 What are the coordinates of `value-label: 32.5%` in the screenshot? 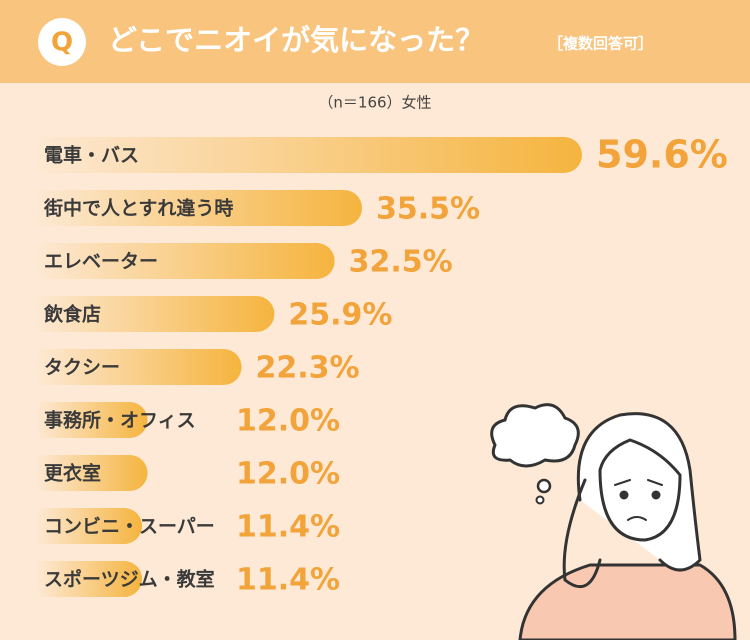 It's located at (401, 262).